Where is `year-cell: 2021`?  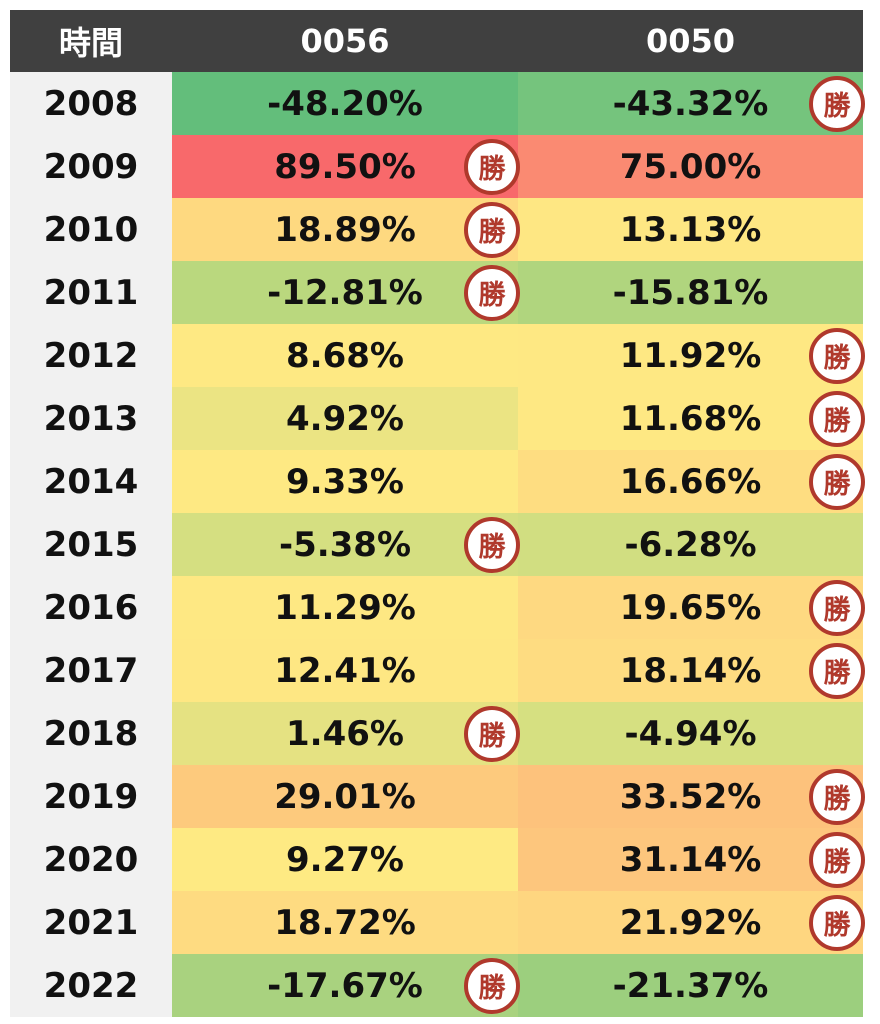
year-cell: 2021 is located at coordinates (91, 922).